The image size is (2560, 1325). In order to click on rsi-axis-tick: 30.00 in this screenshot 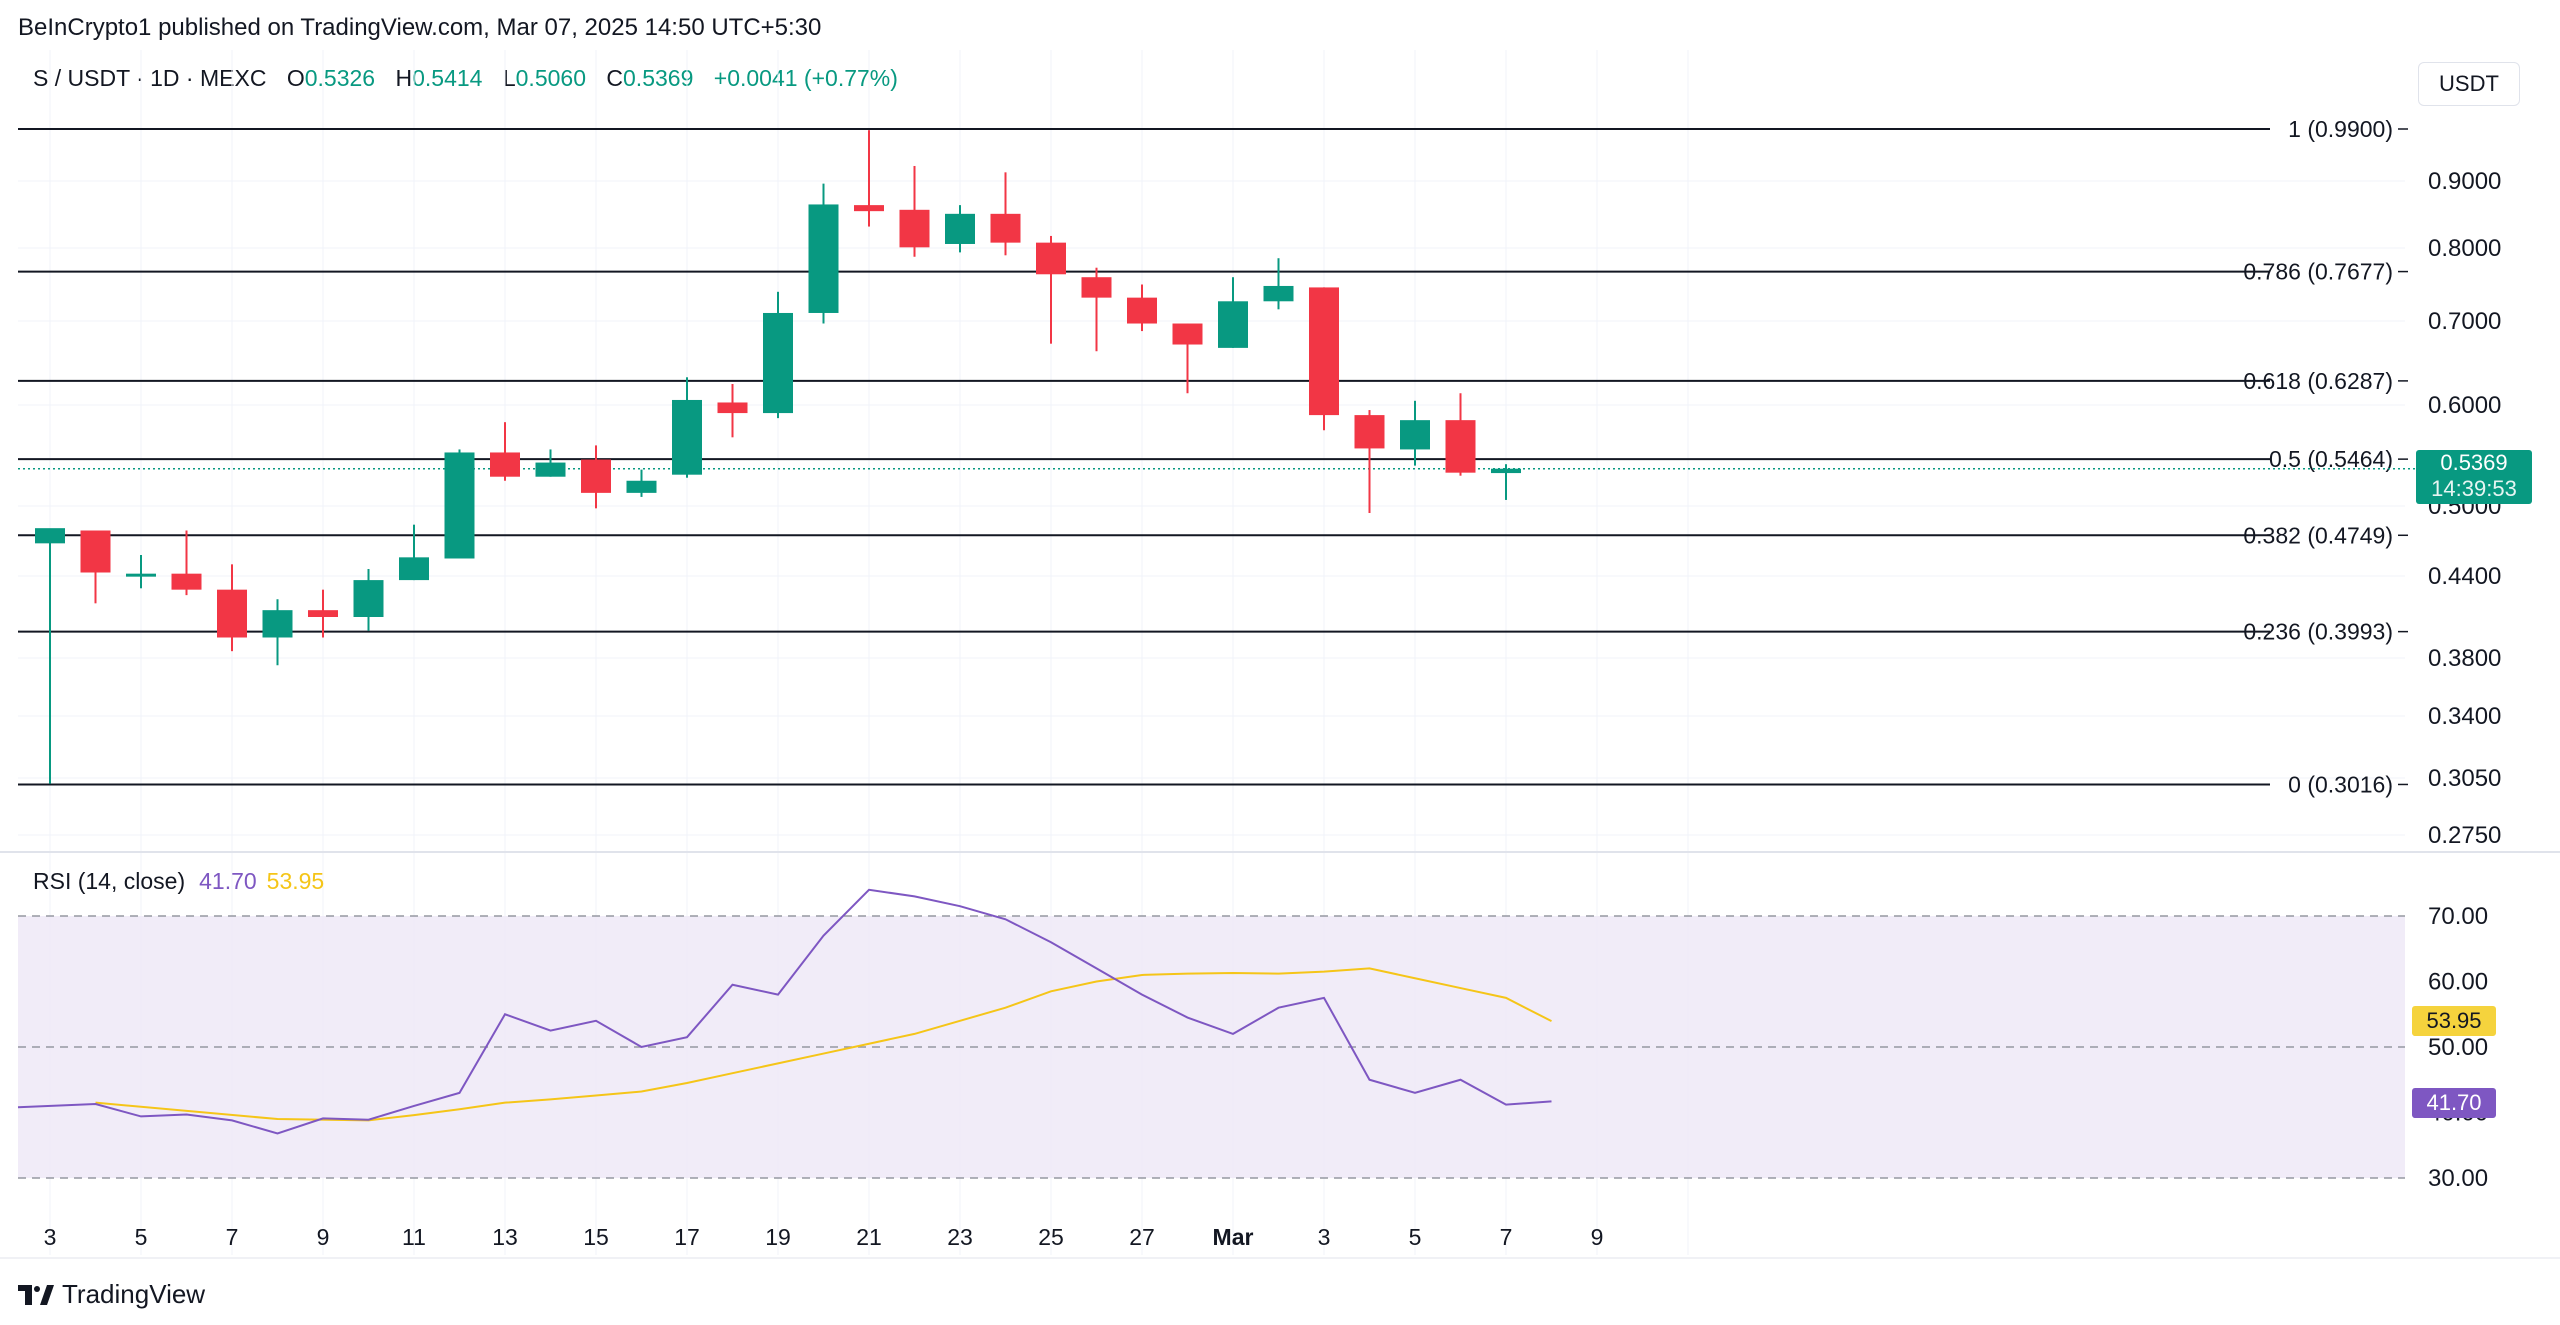, I will do `click(2458, 1178)`.